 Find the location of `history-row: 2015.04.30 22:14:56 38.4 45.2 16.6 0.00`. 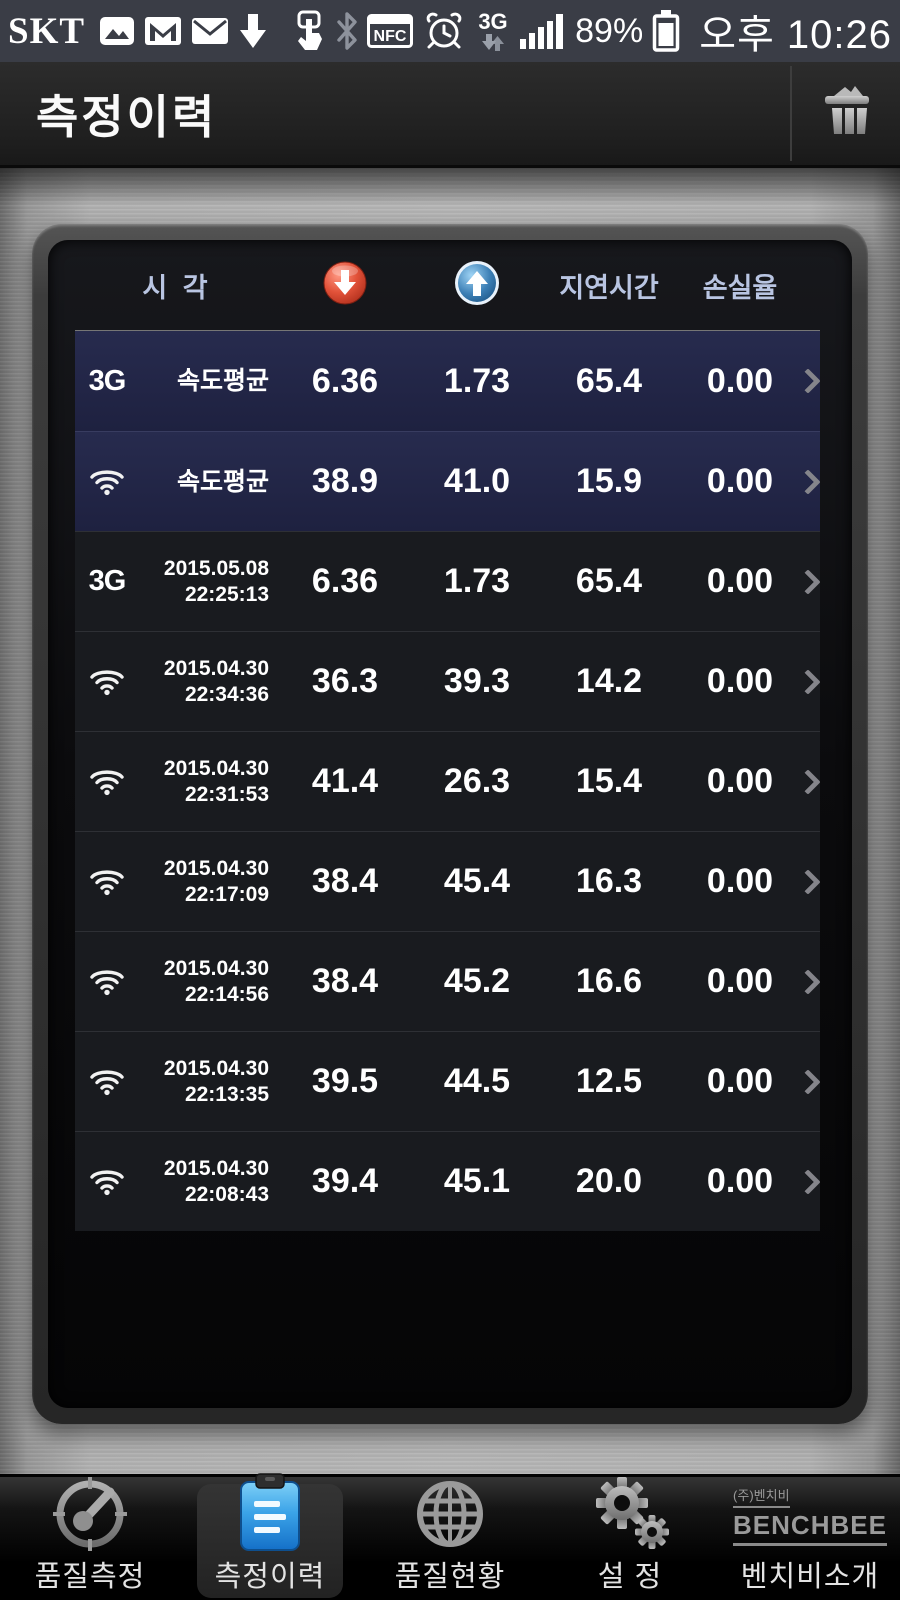

history-row: 2015.04.30 22:14:56 38.4 45.2 16.6 0.00 is located at coordinates (448, 981).